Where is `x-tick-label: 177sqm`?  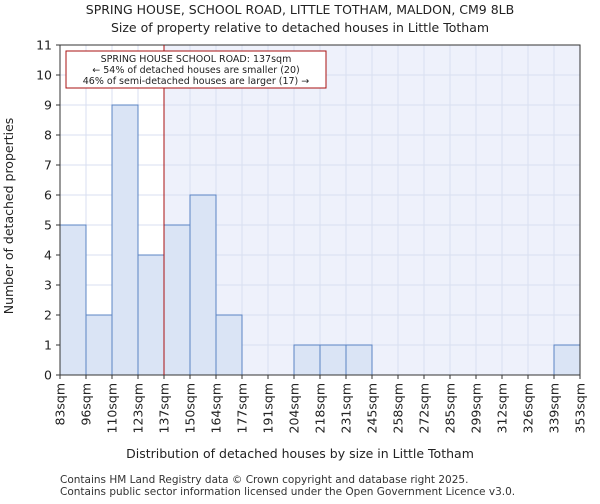 x-tick-label: 177sqm is located at coordinates (242, 408).